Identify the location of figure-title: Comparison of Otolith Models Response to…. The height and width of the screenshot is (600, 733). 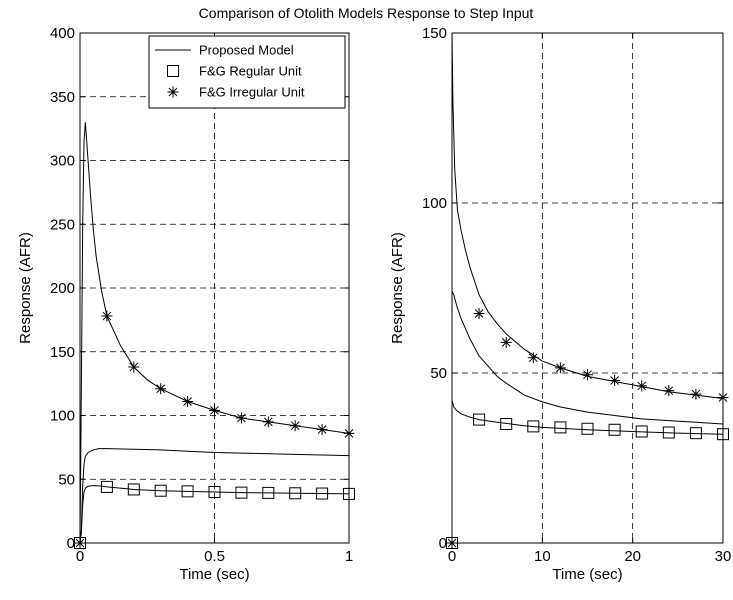
(366, 13).